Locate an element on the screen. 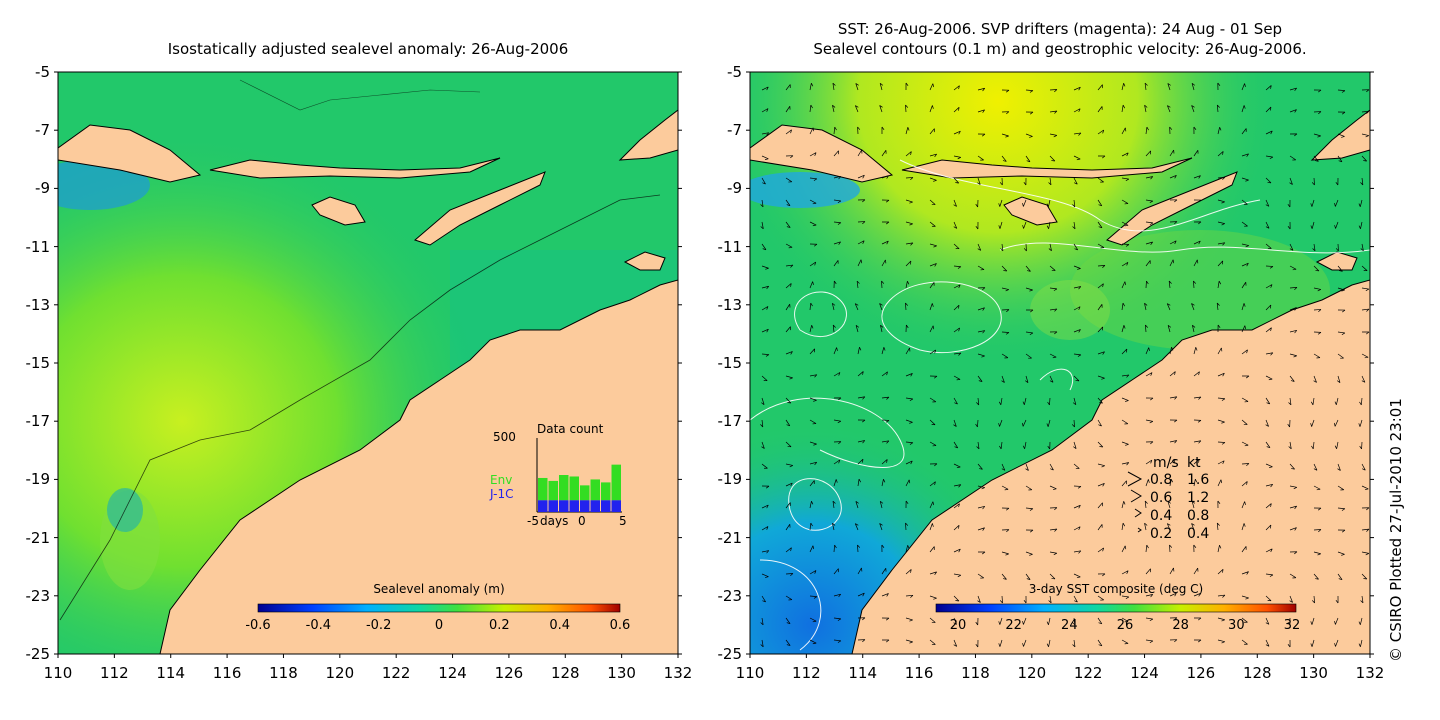  lat-tick-label: -23 is located at coordinates (730, 595).